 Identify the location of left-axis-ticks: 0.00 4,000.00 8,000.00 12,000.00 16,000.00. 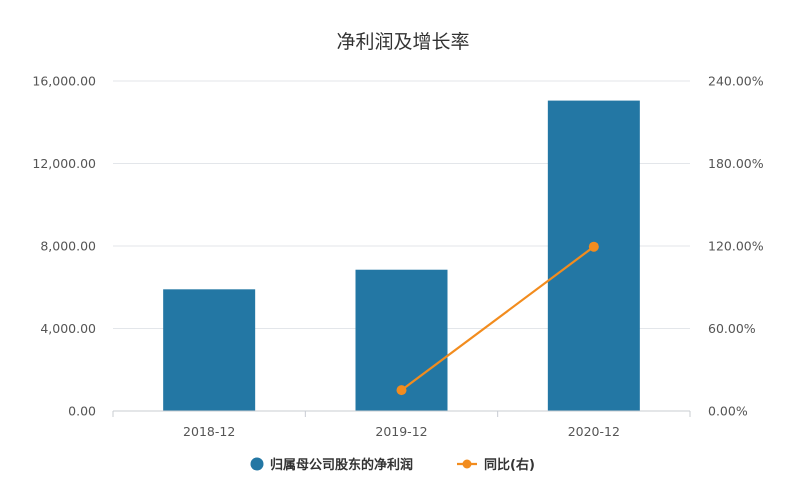
(64, 246).